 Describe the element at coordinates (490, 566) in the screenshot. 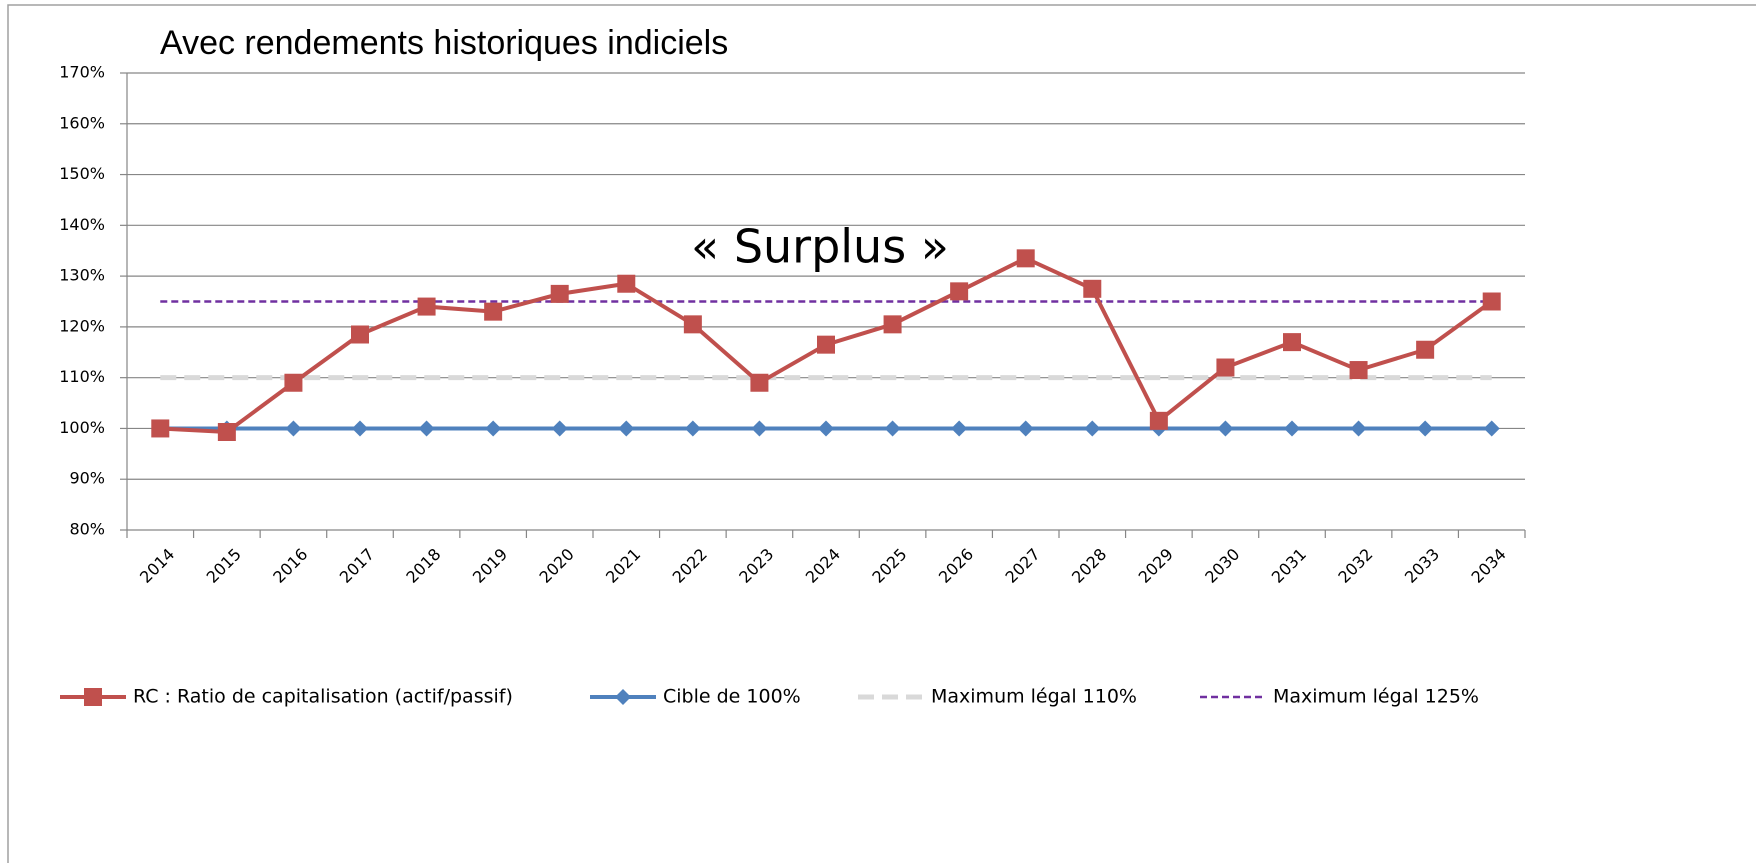

I see `x-tick-label: 2019` at that location.